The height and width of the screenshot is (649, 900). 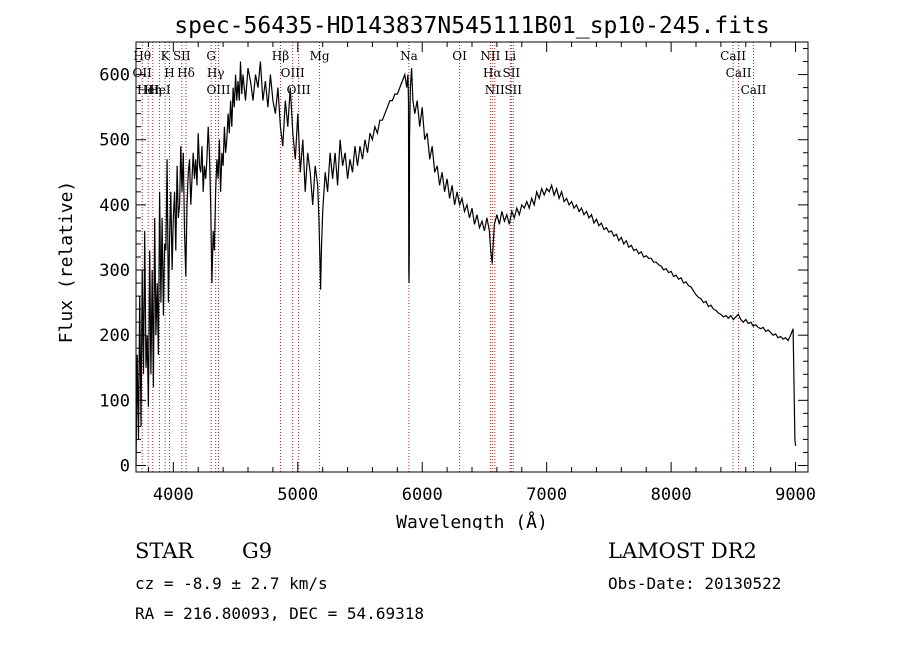 What do you see at coordinates (186, 73) in the screenshot?
I see `line-marker-label: Hδ` at bounding box center [186, 73].